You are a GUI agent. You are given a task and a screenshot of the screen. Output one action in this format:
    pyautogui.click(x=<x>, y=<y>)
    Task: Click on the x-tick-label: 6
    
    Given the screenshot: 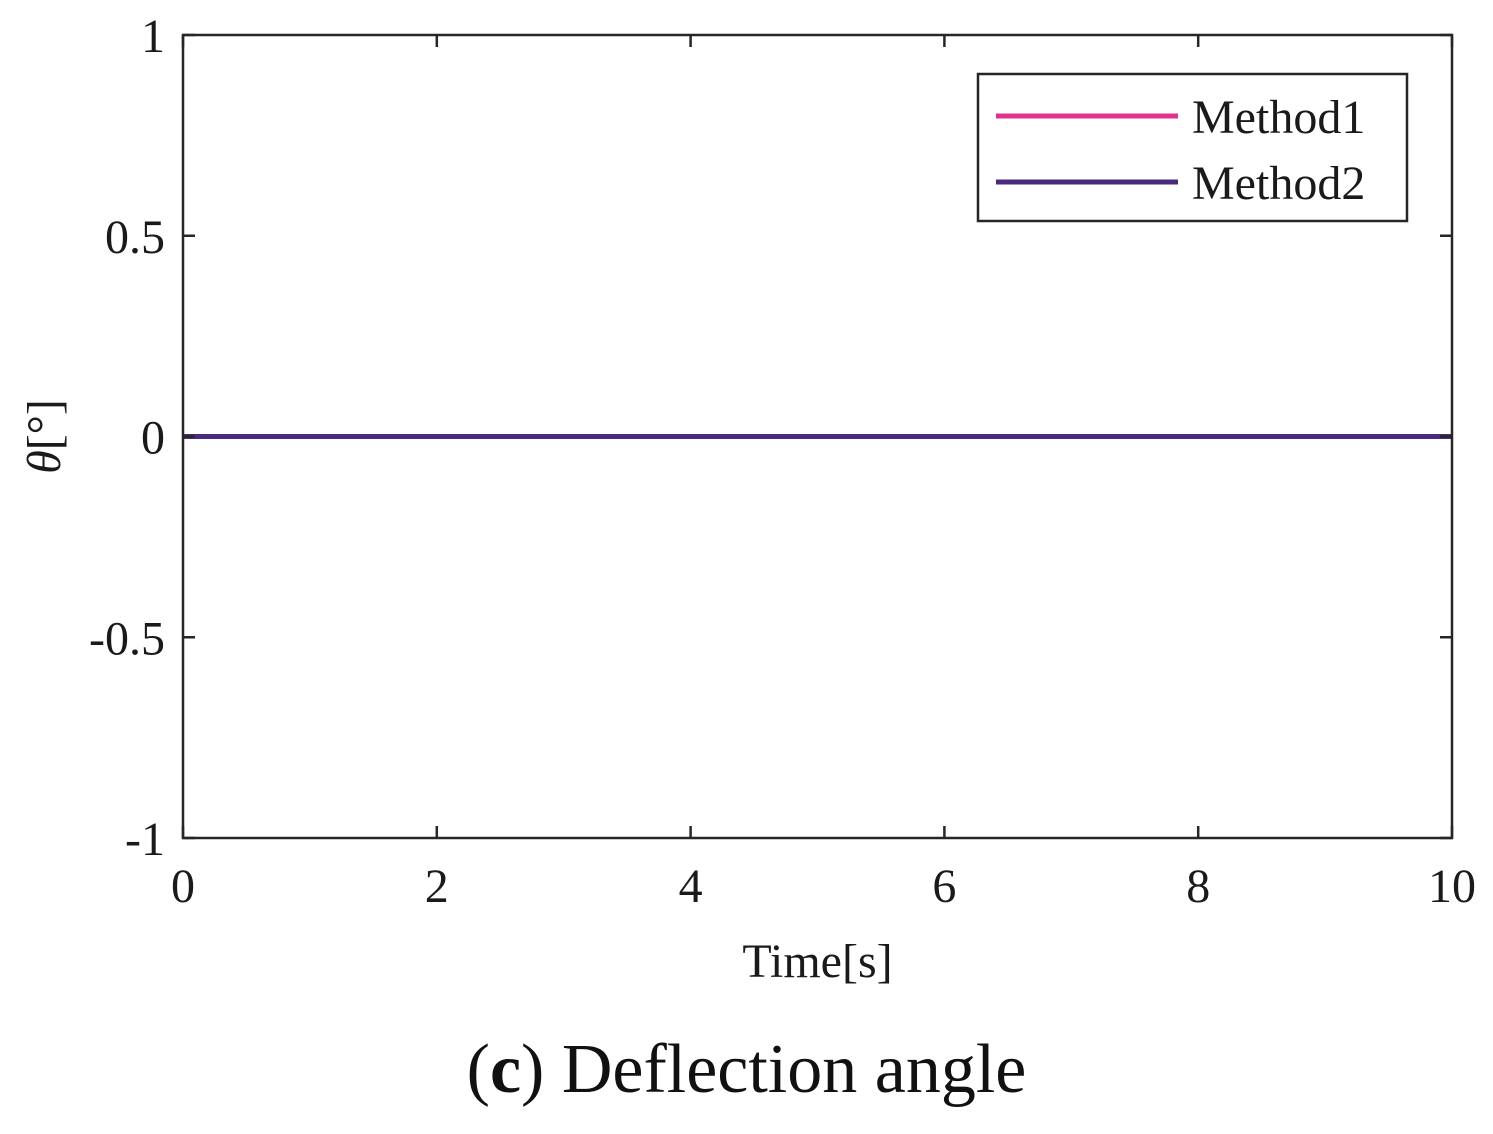 What is the action you would take?
    pyautogui.click(x=944, y=886)
    